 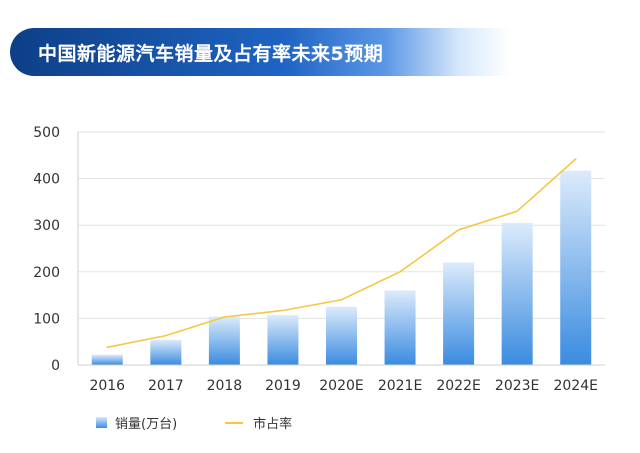 I want to click on legend-item-sales: 销量(万台), so click(x=136, y=422).